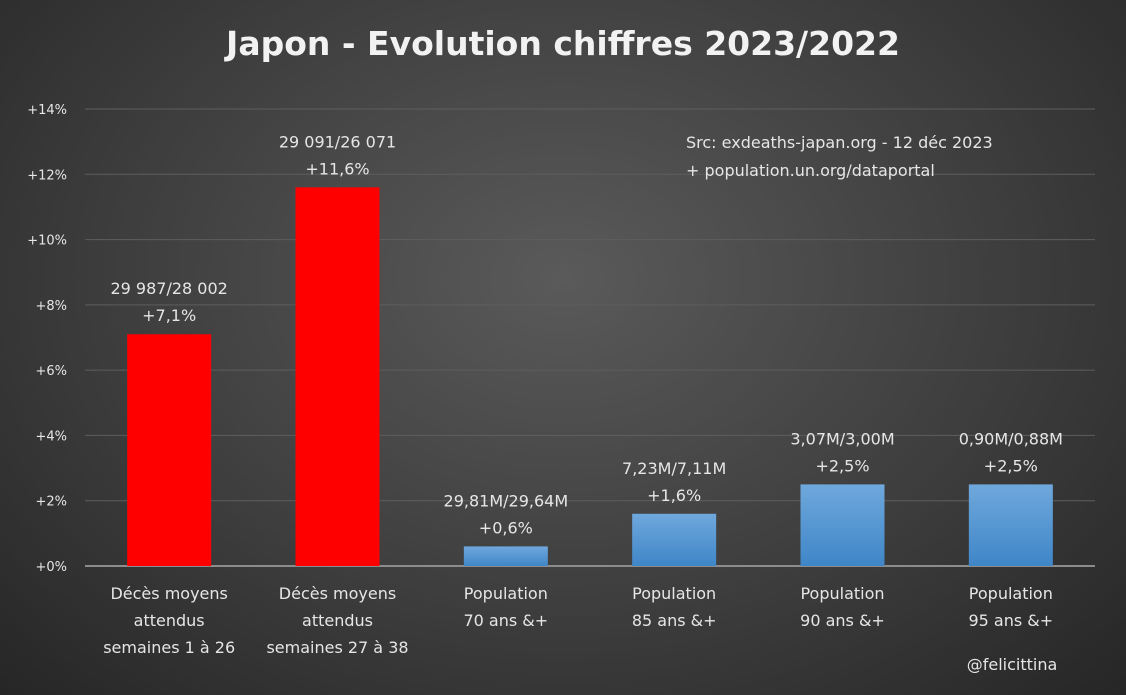 Image resolution: width=1126 pixels, height=695 pixels. Describe the element at coordinates (839, 142) in the screenshot. I see `source-annotation-line1: Src: exdeaths-japan.org - 12 déc 2023` at that location.